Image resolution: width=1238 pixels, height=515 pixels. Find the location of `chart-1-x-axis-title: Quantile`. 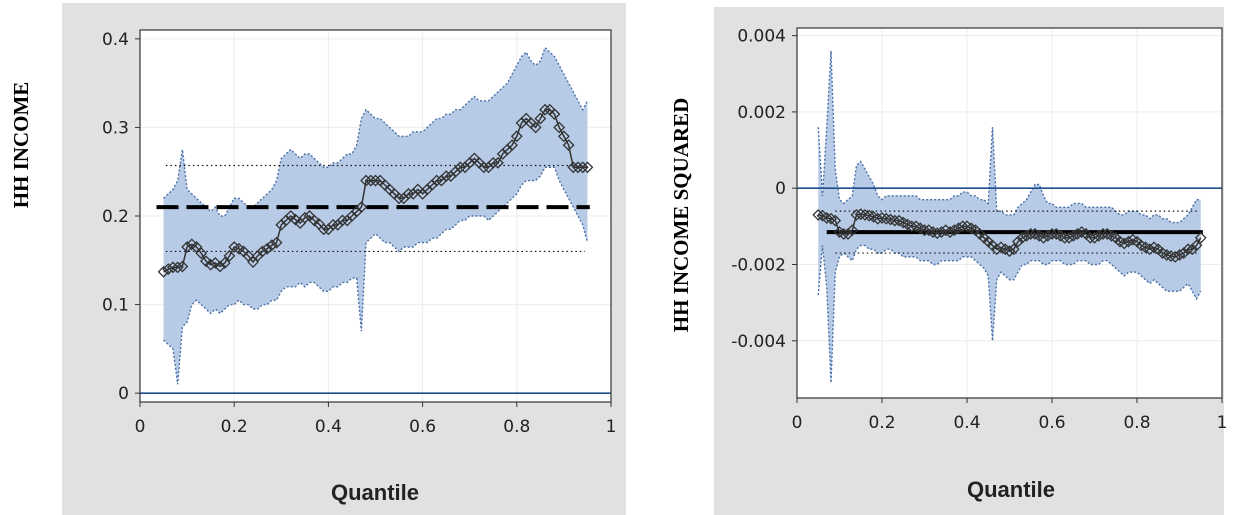

chart-1-x-axis-title: Quantile is located at coordinates (1011, 489).